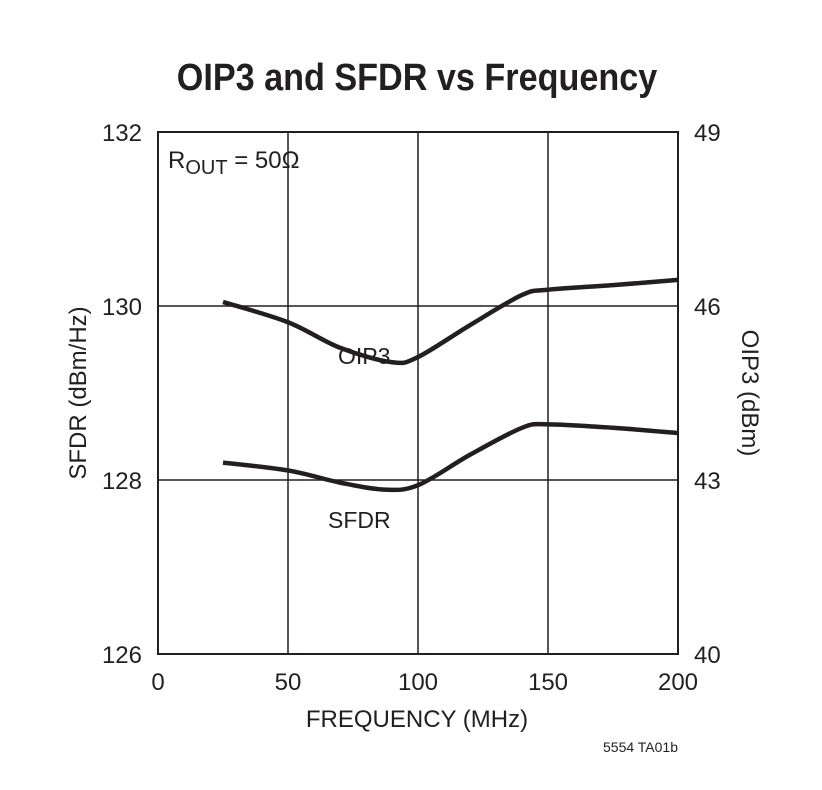 The width and height of the screenshot is (822, 790). What do you see at coordinates (122, 307) in the screenshot?
I see `left-y-tick-label: 130` at bounding box center [122, 307].